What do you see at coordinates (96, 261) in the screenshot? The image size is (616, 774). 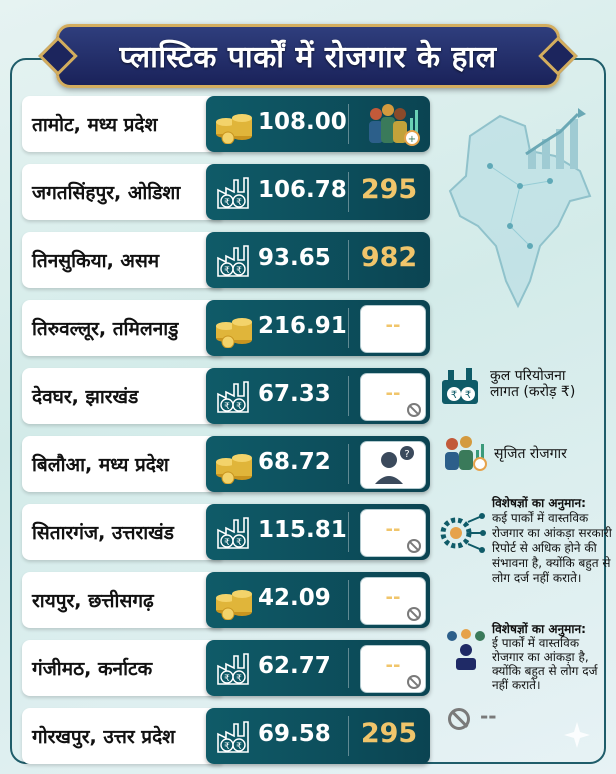 I see `park-location: तिनसुकिया, असम` at bounding box center [96, 261].